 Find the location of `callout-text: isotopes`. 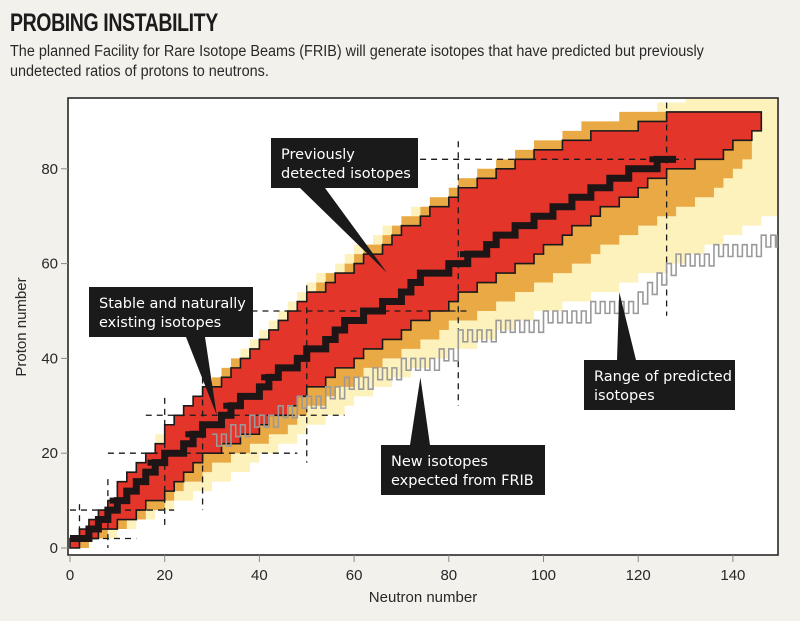

callout-text: isotopes is located at coordinates (624, 396).